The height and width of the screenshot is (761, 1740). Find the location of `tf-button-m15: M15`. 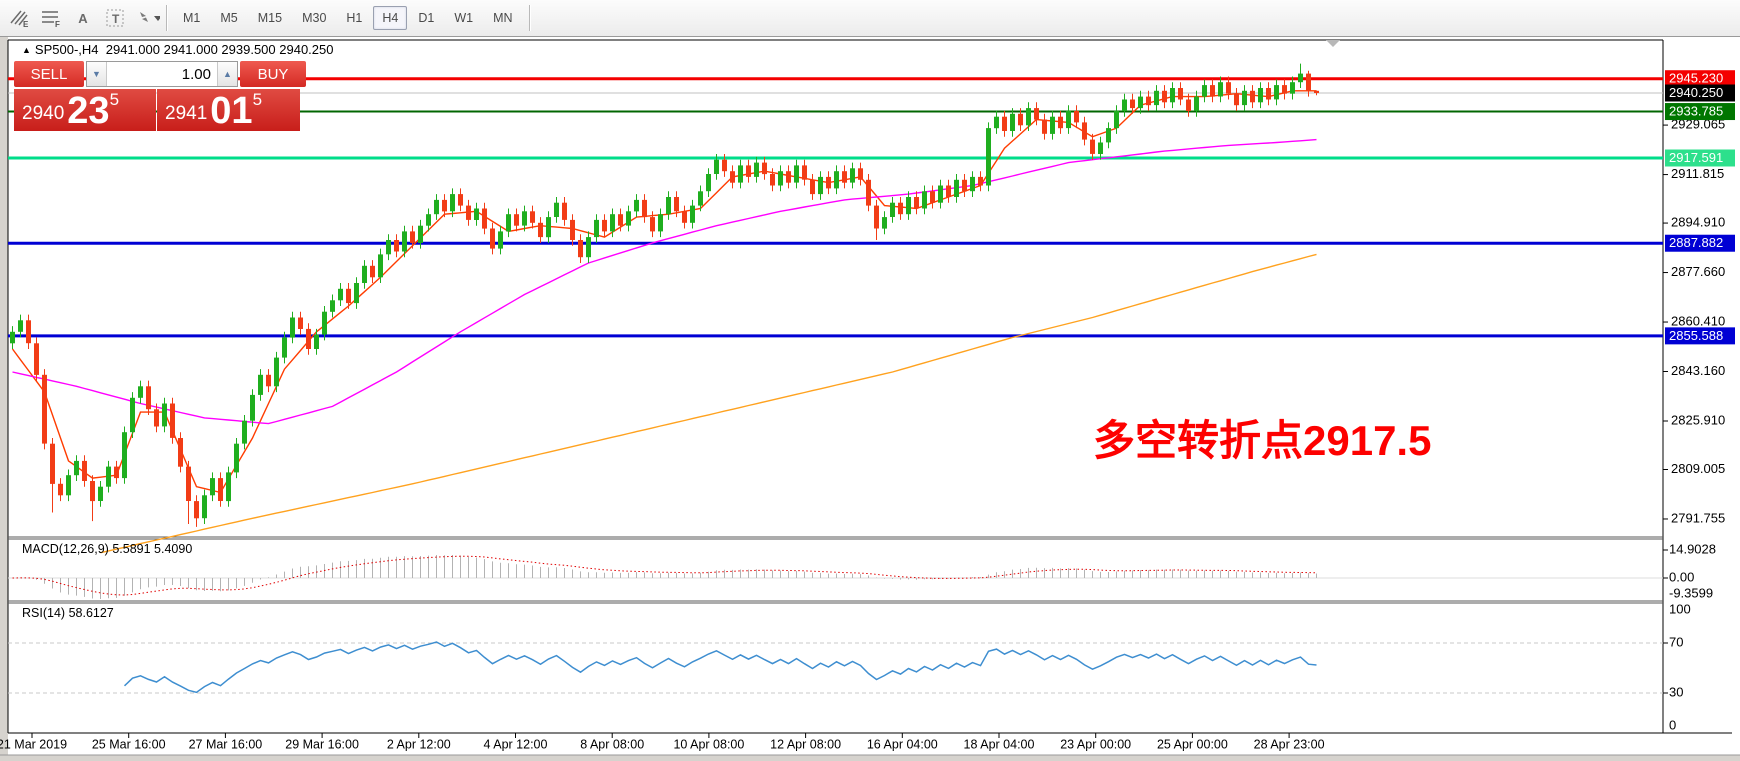

tf-button-m15: M15 is located at coordinates (270, 18).